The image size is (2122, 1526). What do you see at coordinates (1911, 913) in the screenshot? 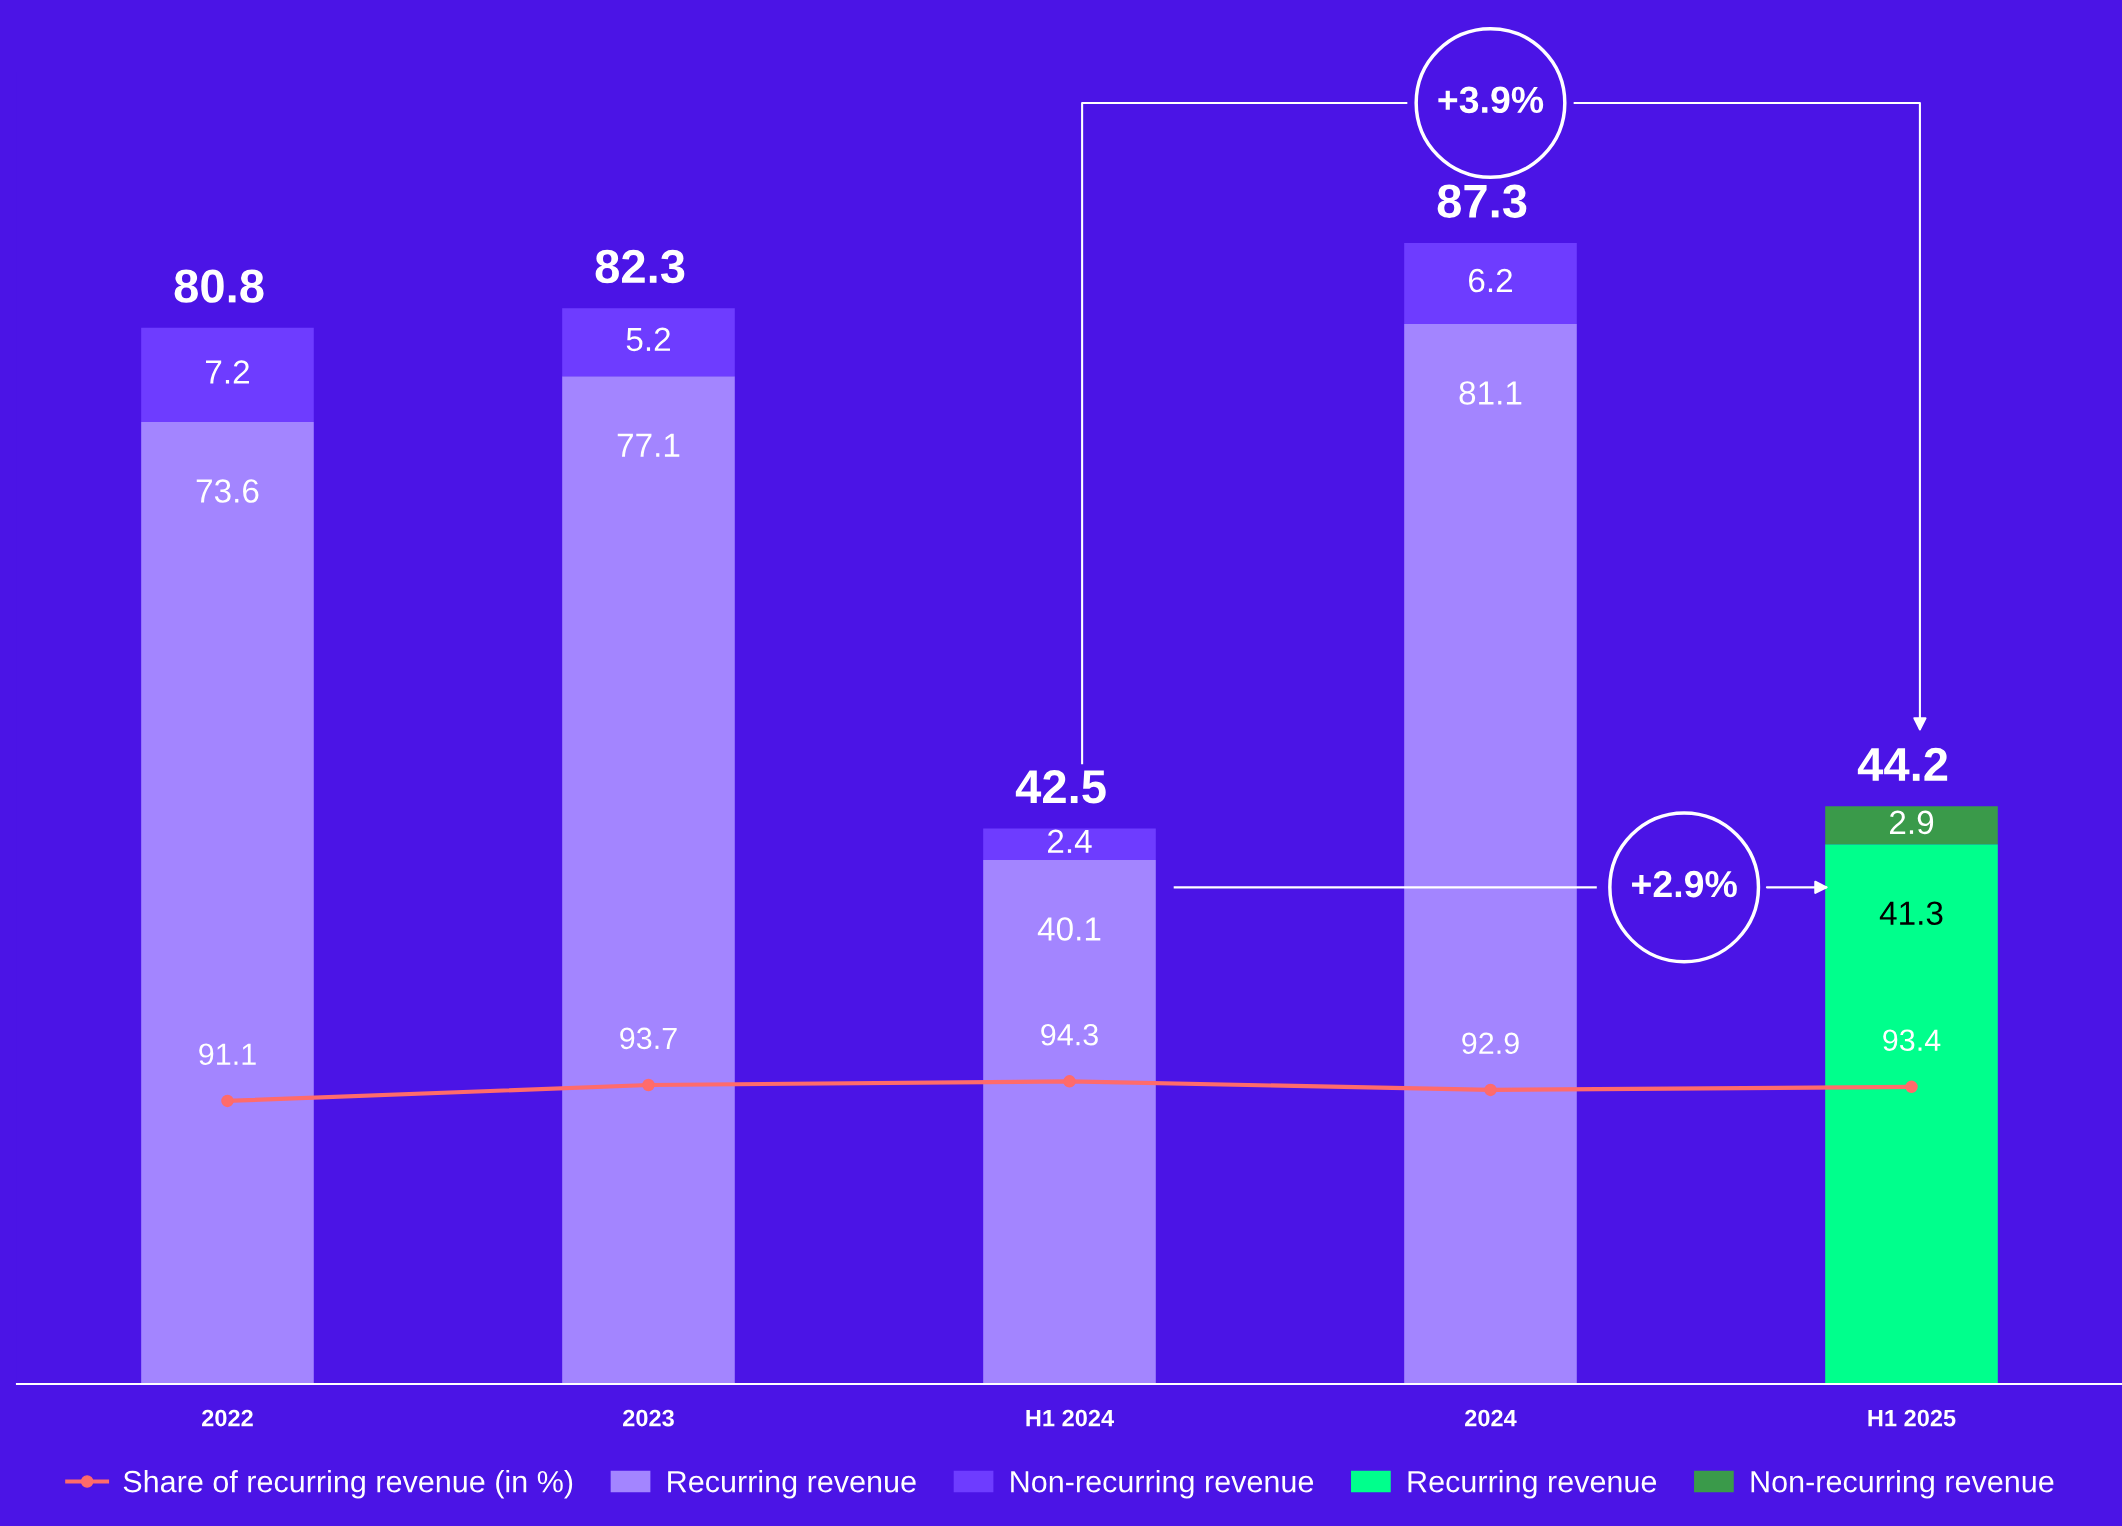
I see `data-label: 41.3` at bounding box center [1911, 913].